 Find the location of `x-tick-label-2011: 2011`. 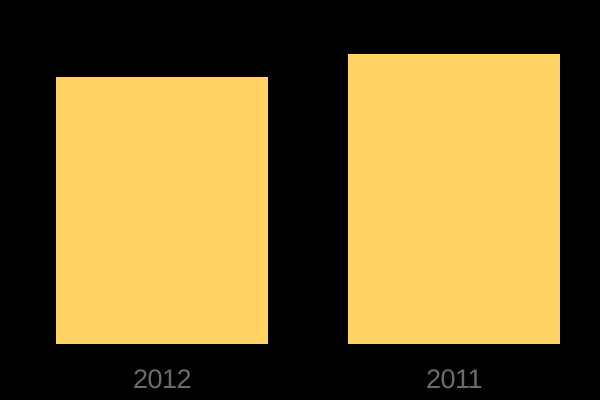

x-tick-label-2011: 2011 is located at coordinates (454, 379).